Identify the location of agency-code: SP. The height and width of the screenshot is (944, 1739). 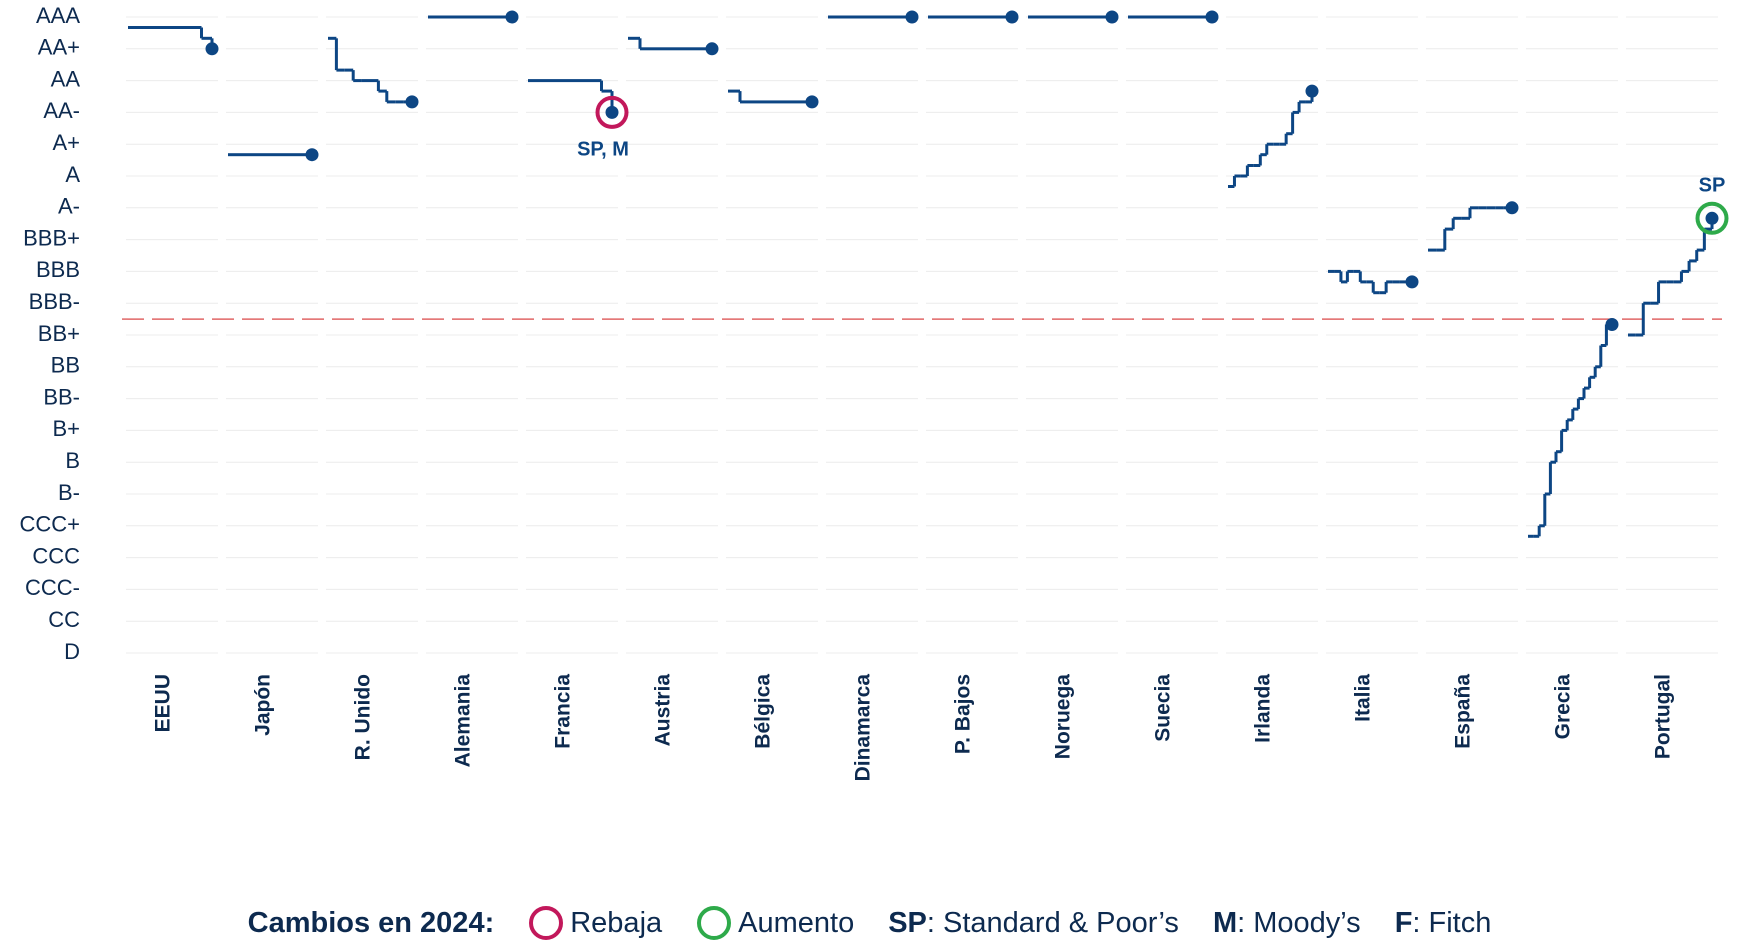
(907, 922).